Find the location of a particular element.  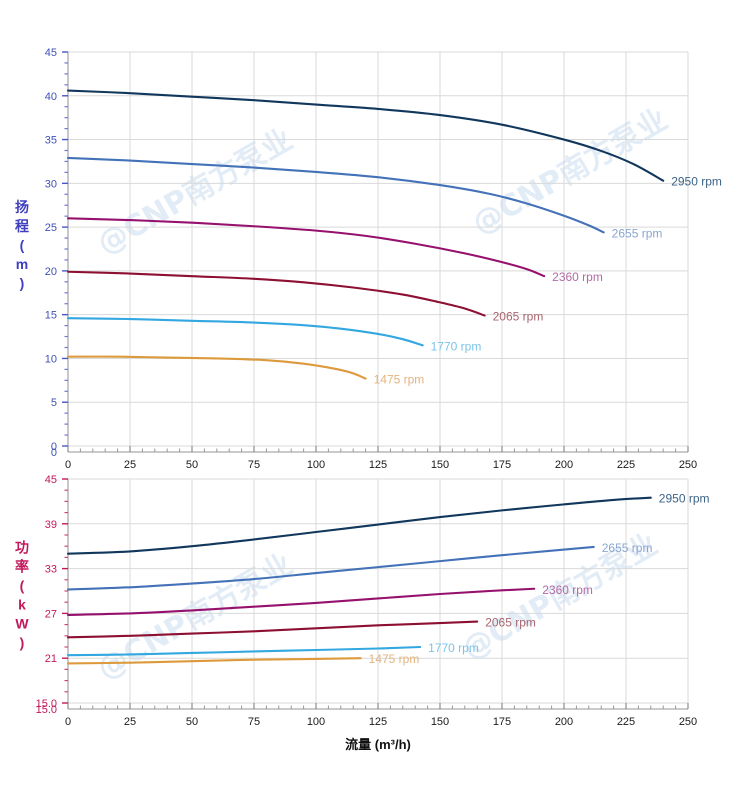

y-axis-title: 扬程(m) is located at coordinates (22, 245).